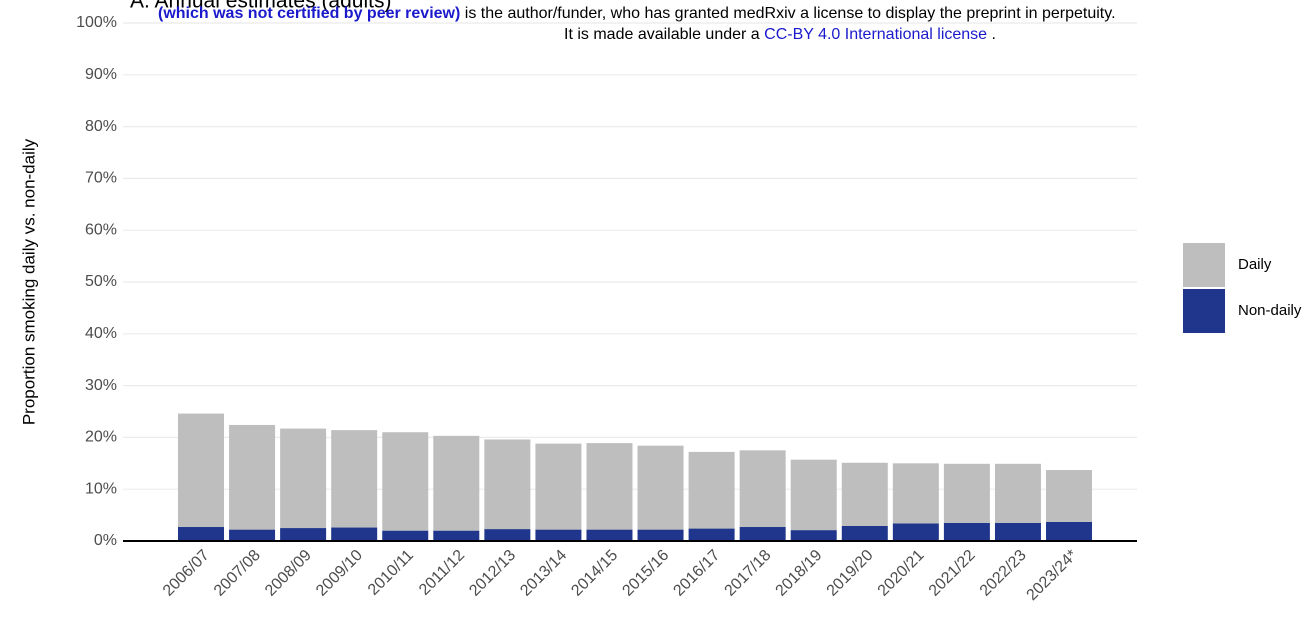  What do you see at coordinates (748, 573) in the screenshot?
I see `x-tick-label: 2017/18` at bounding box center [748, 573].